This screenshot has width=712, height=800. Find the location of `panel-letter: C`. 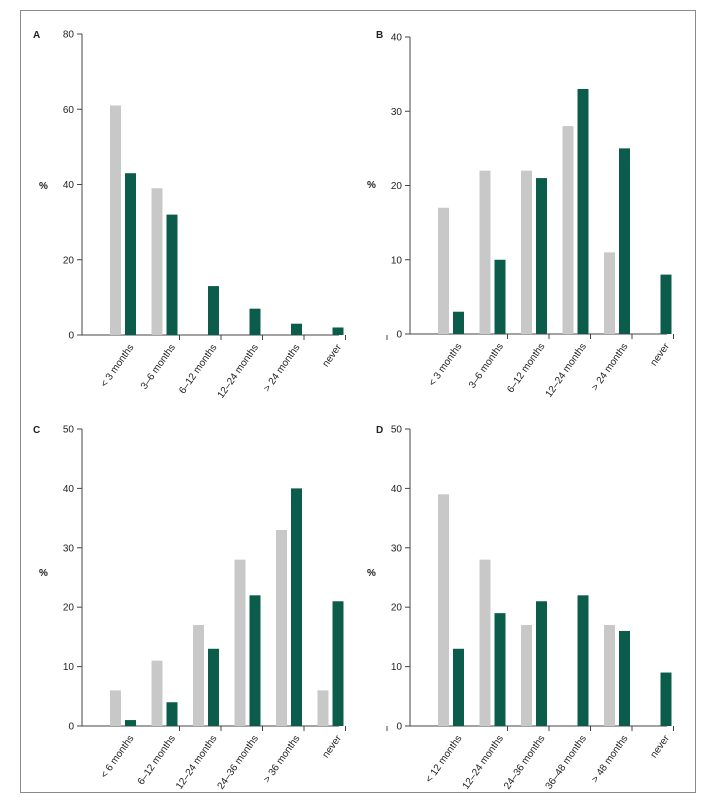

panel-letter: C is located at coordinates (36, 430).